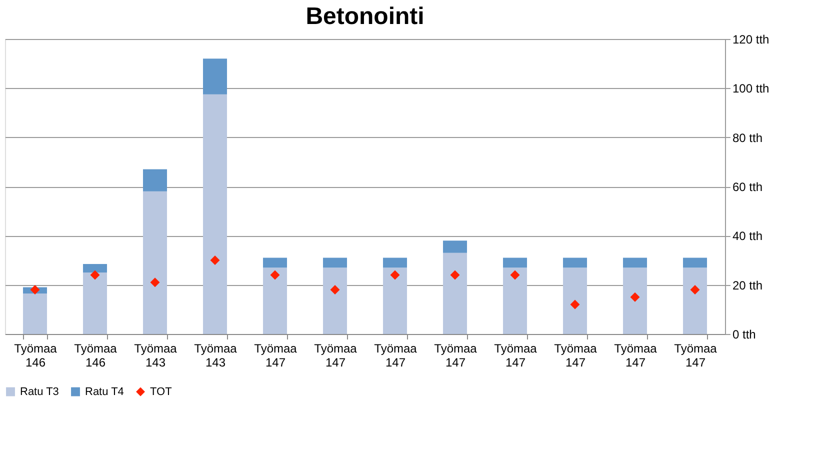 Image resolution: width=825 pixels, height=457 pixels. Describe the element at coordinates (747, 187) in the screenshot. I see `y-tick-label: 60 tth` at that location.